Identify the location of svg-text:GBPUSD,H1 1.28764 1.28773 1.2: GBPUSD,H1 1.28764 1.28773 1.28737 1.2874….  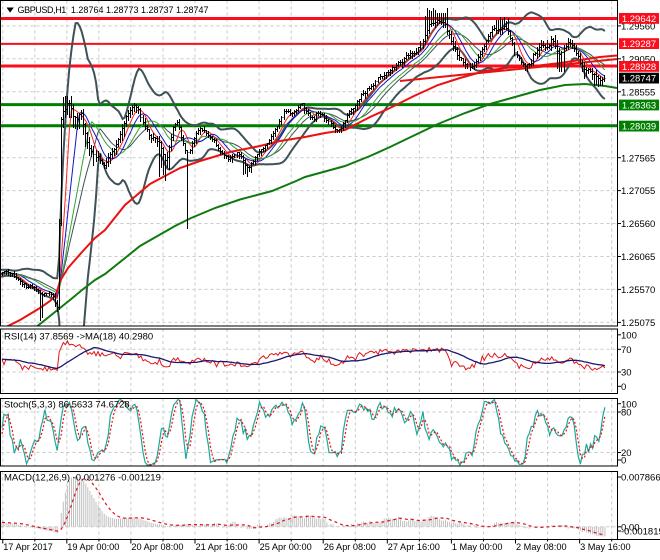
(113, 10).